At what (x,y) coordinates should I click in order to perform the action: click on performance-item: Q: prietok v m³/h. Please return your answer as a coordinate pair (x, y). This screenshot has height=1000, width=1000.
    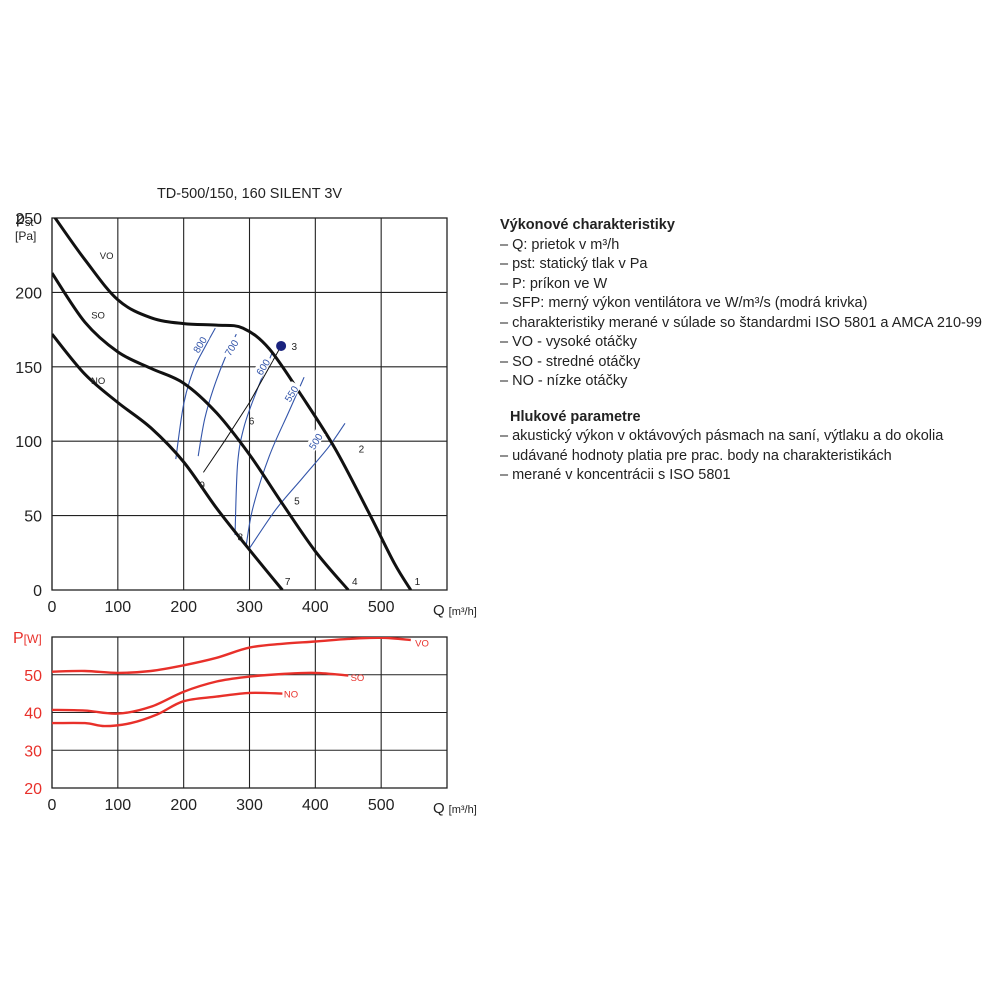
    Looking at the image, I should click on (747, 246).